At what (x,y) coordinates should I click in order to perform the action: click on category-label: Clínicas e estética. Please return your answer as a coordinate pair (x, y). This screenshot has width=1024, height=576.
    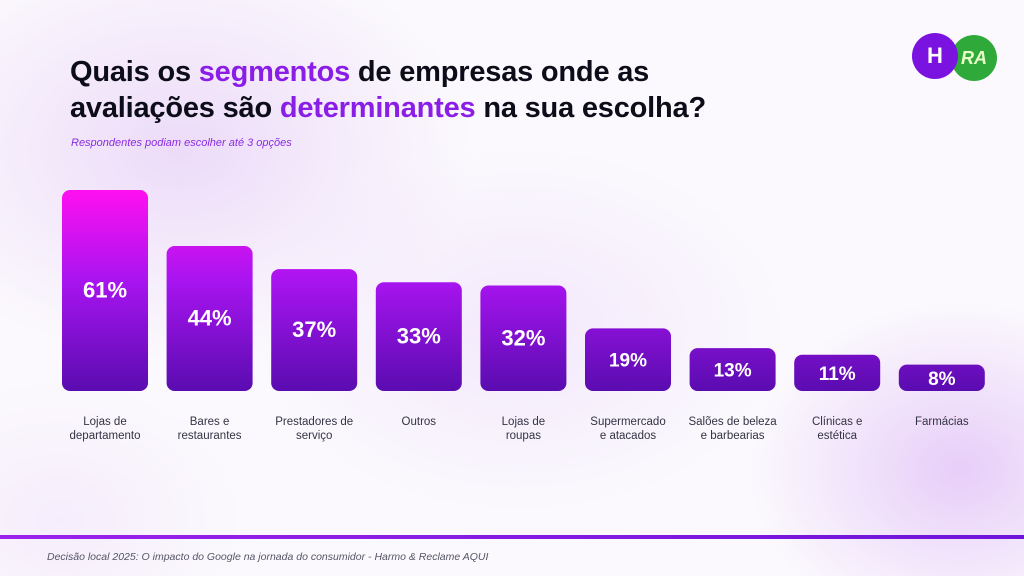
    Looking at the image, I should click on (837, 429).